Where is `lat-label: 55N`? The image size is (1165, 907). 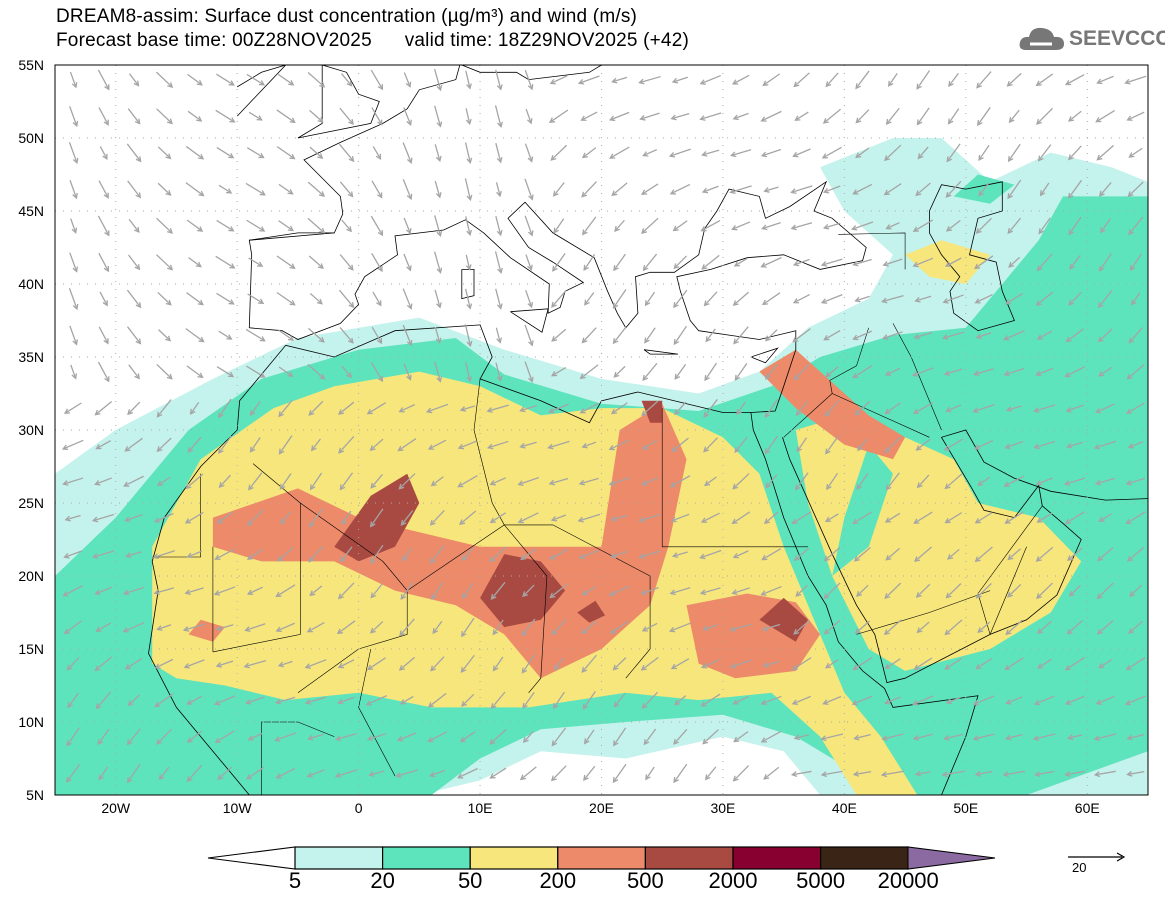 lat-label: 55N is located at coordinates (31, 65).